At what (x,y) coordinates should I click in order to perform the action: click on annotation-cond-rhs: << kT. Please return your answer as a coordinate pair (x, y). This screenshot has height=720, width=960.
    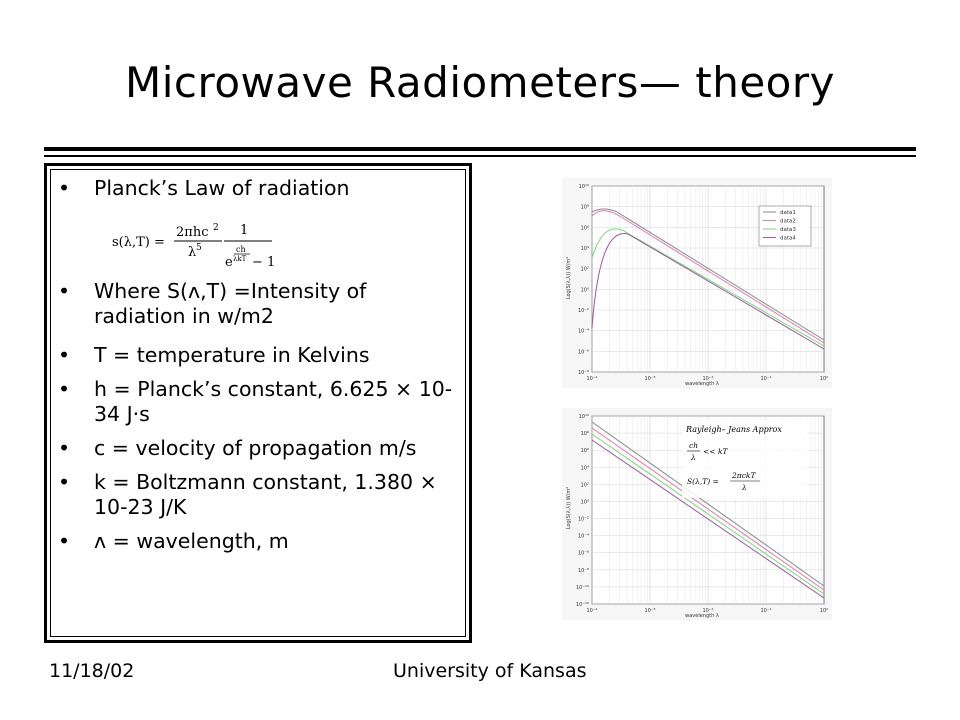
    Looking at the image, I should click on (715, 451).